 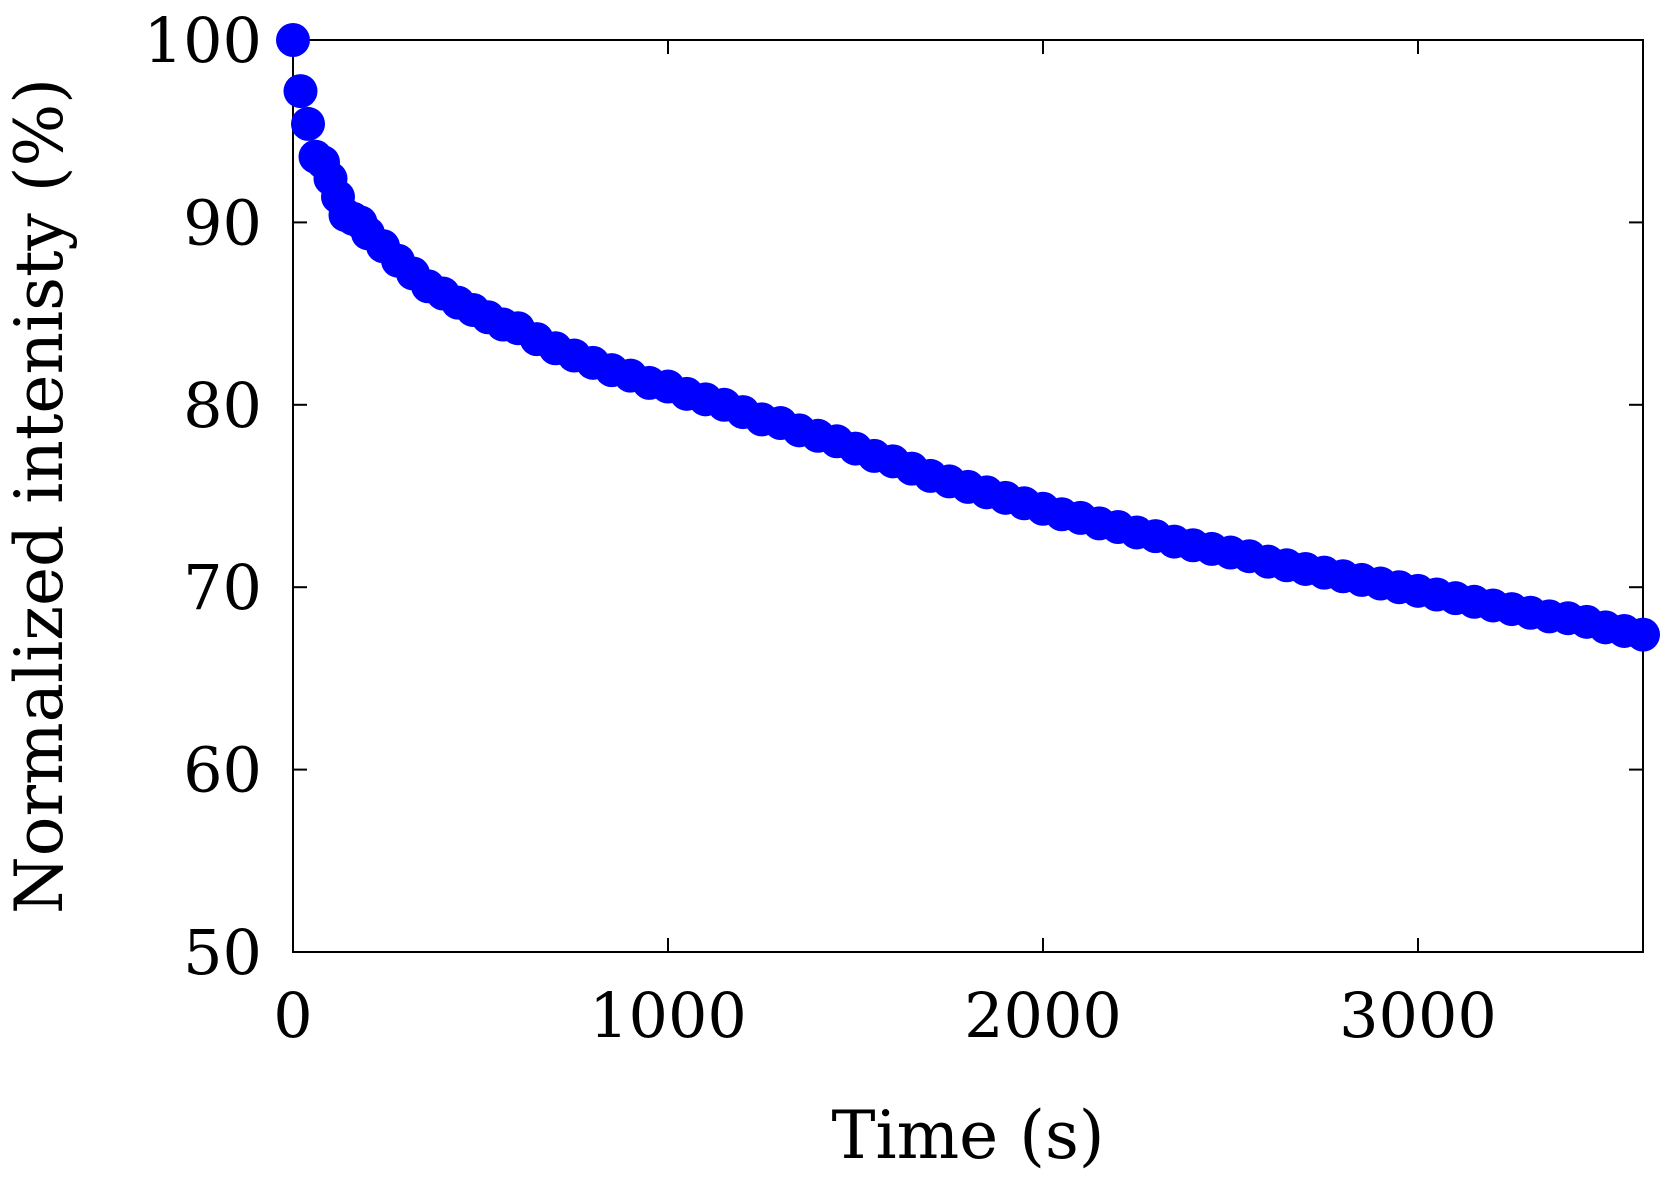 What do you see at coordinates (222, 770) in the screenshot?
I see `y-tick-label: 60` at bounding box center [222, 770].